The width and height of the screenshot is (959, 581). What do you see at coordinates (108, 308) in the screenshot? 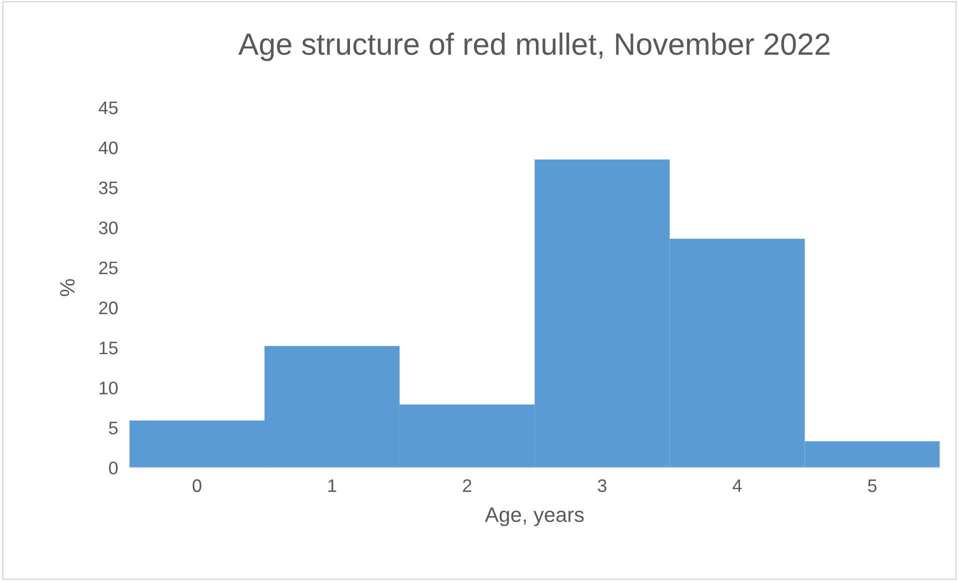
I see `y-tick-label: 20` at bounding box center [108, 308].